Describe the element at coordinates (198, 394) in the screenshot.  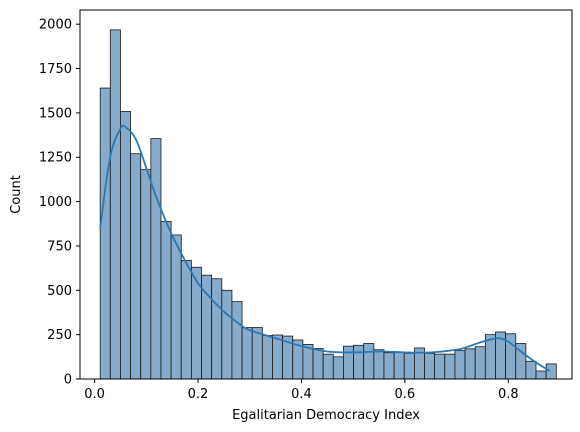
I see `x-tick-label: 0.2` at that location.